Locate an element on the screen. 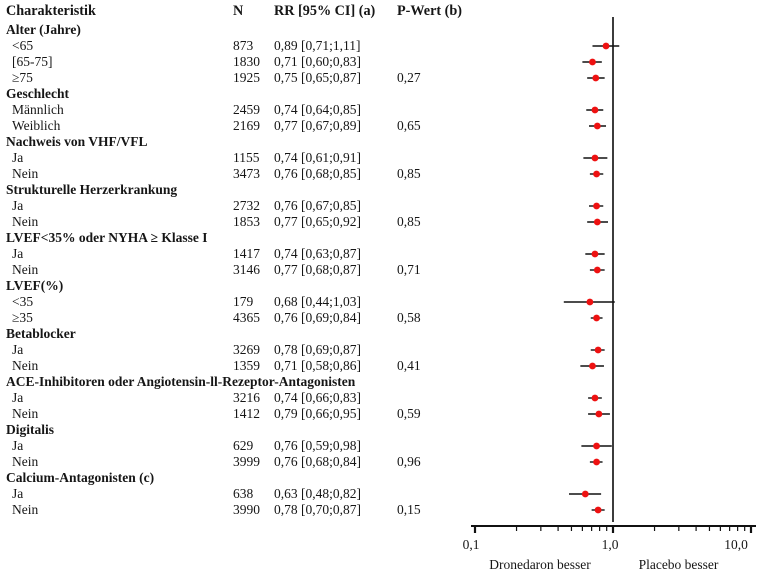 This screenshot has height=577, width=758. row-p-value: 0,59 is located at coordinates (409, 413).